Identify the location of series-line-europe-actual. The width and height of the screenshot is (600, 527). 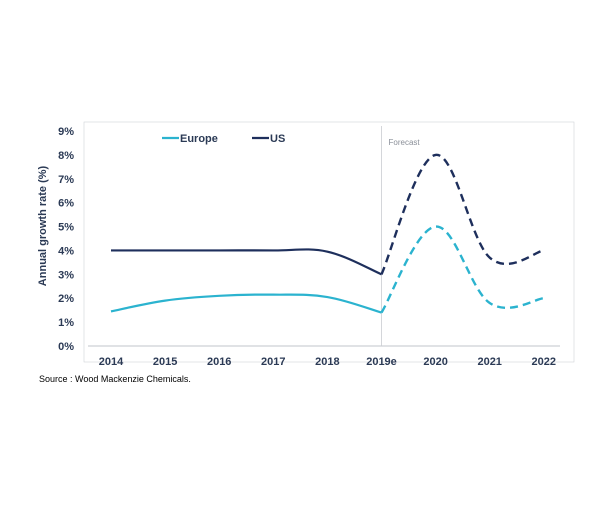
(246, 303).